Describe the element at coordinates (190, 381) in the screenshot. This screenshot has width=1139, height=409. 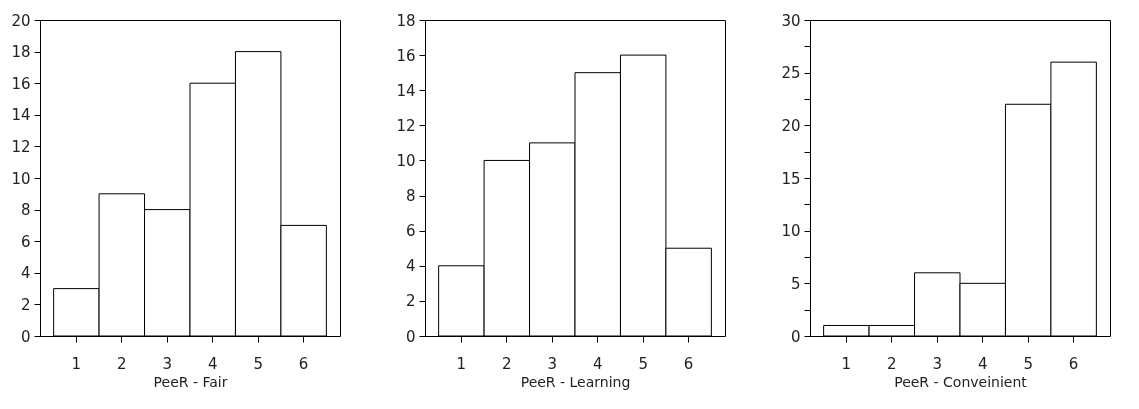
I see `x-axis-title: PeeR - Fair` at that location.